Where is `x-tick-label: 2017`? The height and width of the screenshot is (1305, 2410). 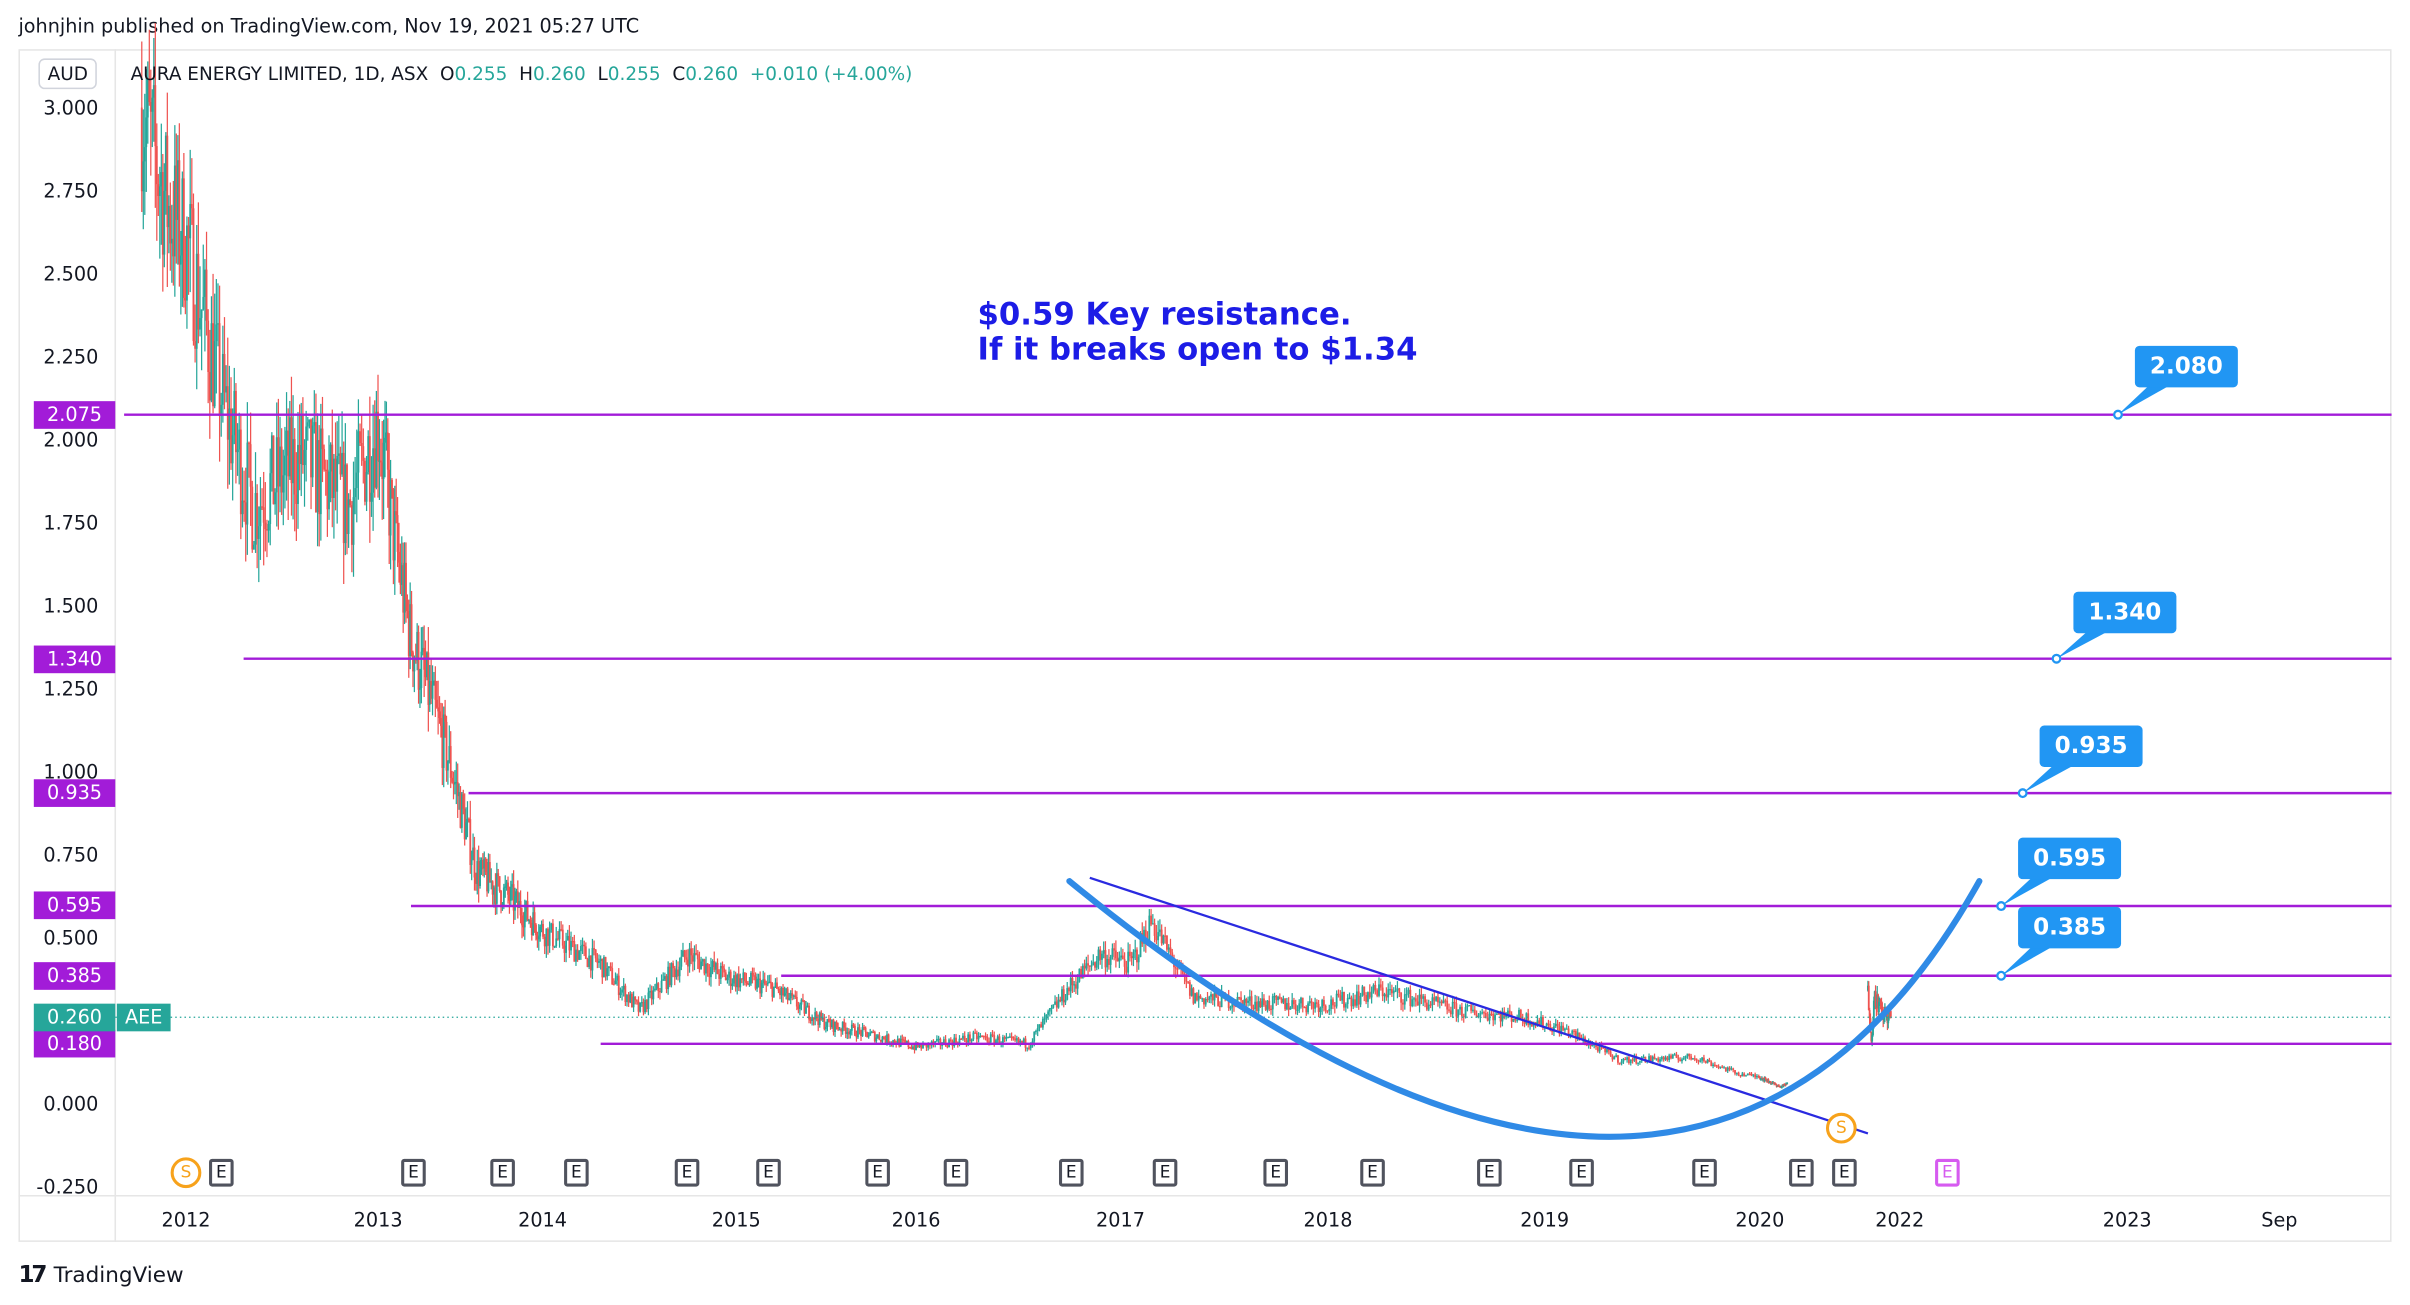 x-tick-label: 2017 is located at coordinates (1120, 1220).